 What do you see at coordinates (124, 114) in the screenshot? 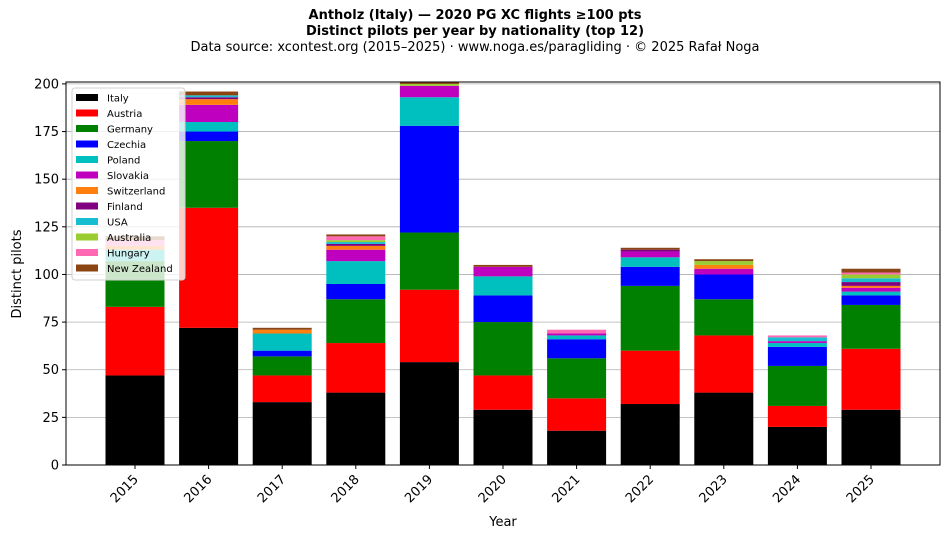
I see `legend-label: Austria` at bounding box center [124, 114].